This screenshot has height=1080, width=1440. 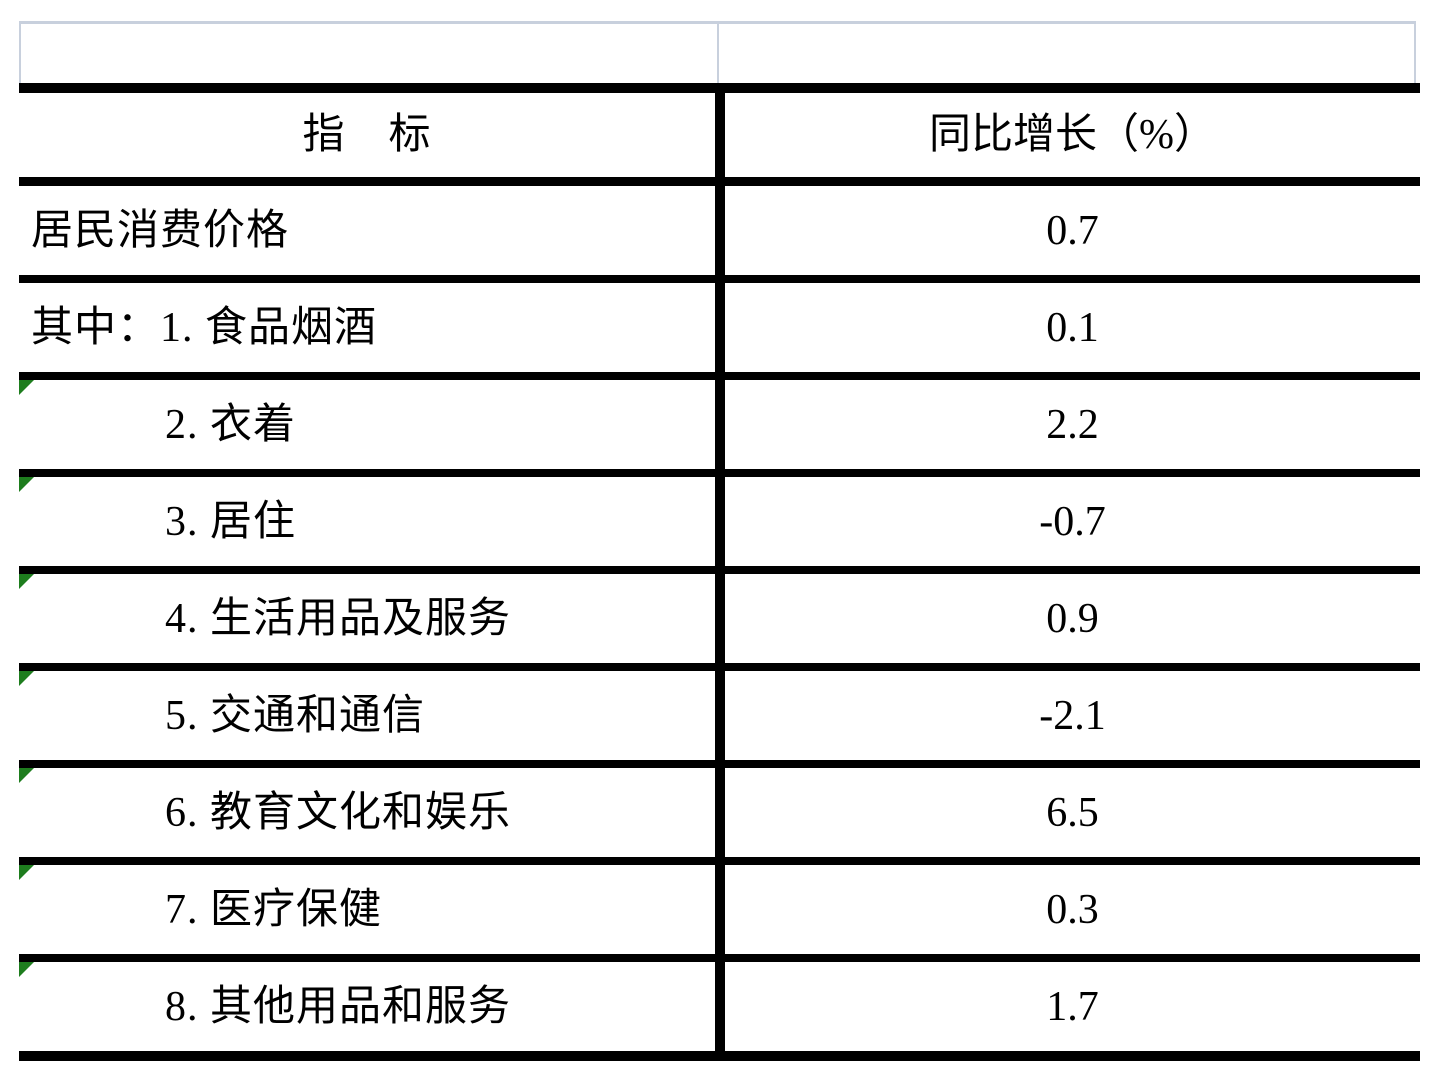 I want to click on row-value: -2.1, so click(x=1067, y=715).